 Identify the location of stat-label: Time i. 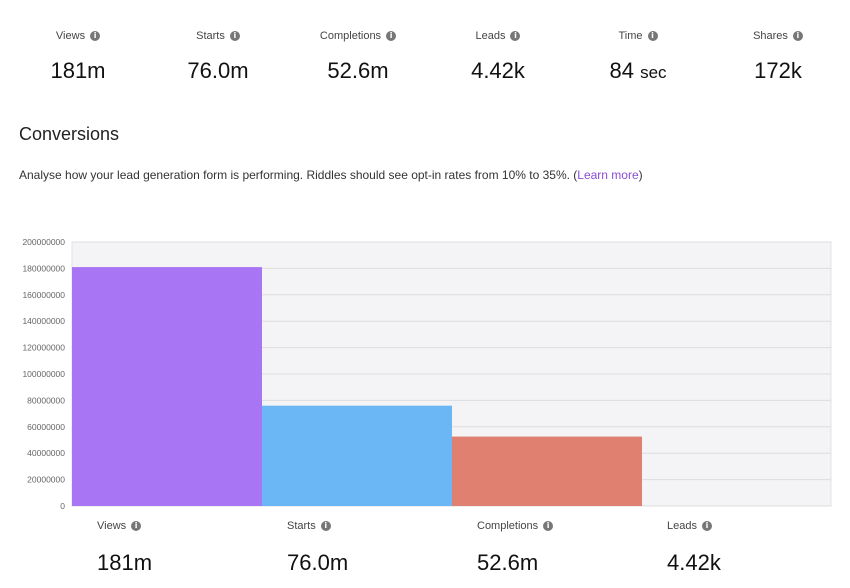
(638, 36).